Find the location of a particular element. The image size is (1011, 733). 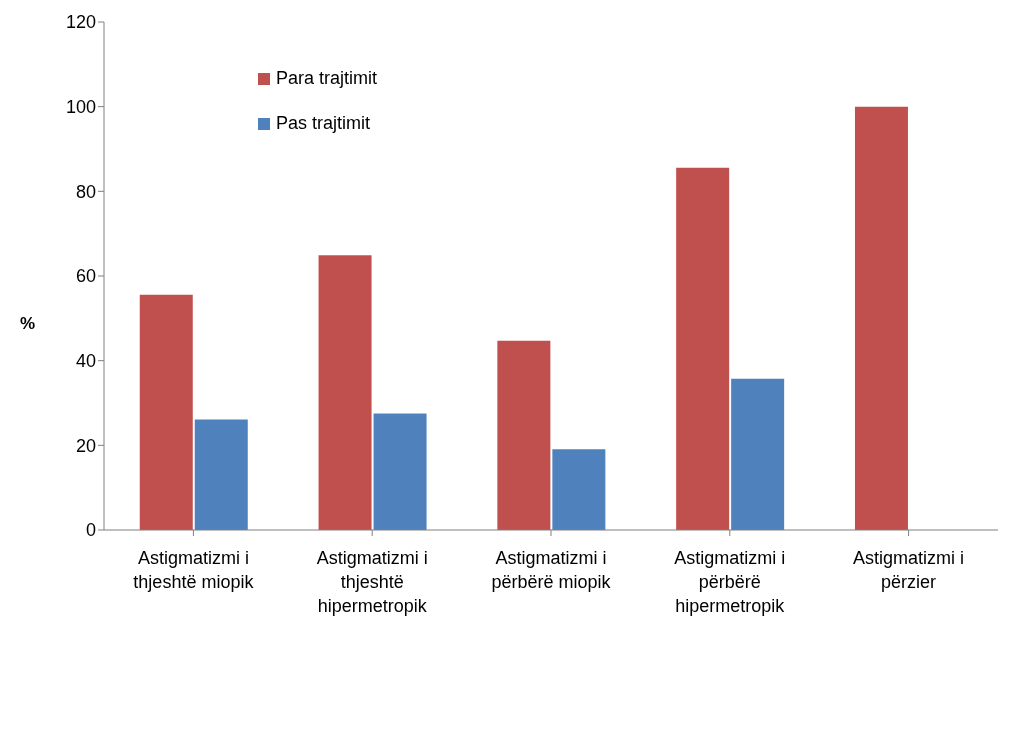

x-tick-label: Astigmatizmi i thjeshtë miopik is located at coordinates (194, 570).